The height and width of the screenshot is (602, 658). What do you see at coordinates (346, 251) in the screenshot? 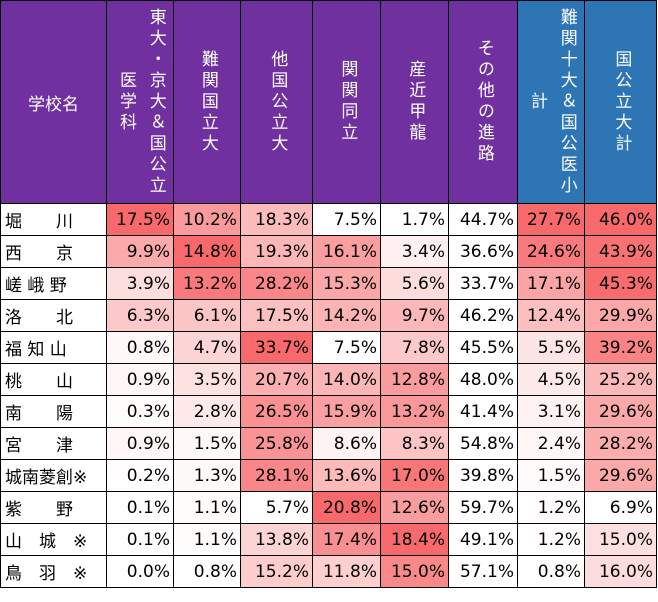
I see `value-cell: 16.1%` at bounding box center [346, 251].